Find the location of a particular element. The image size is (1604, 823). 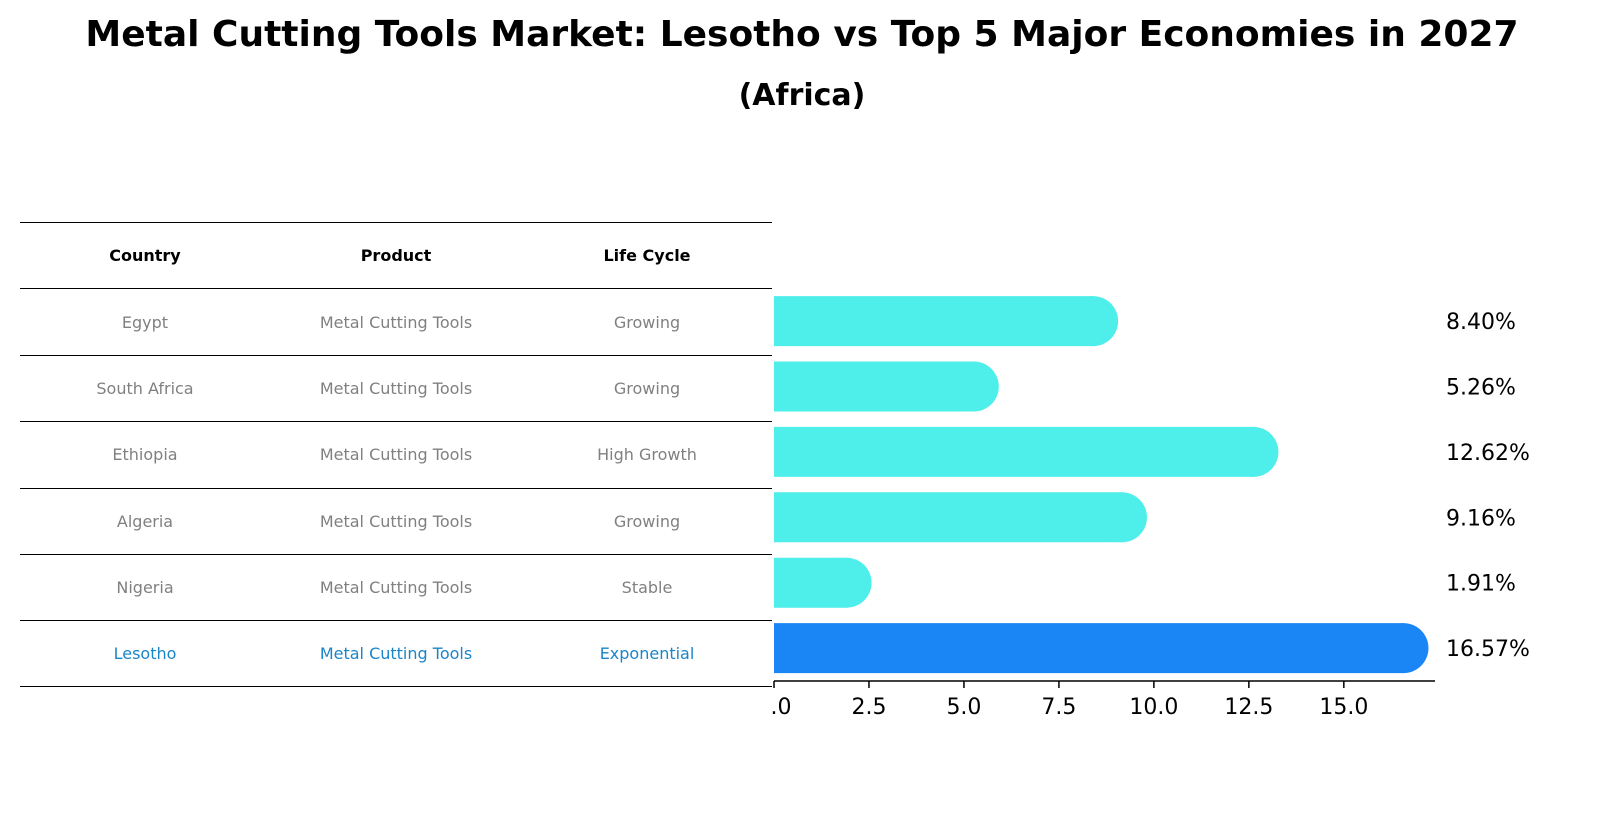

value-label: 16.57% is located at coordinates (1488, 649).